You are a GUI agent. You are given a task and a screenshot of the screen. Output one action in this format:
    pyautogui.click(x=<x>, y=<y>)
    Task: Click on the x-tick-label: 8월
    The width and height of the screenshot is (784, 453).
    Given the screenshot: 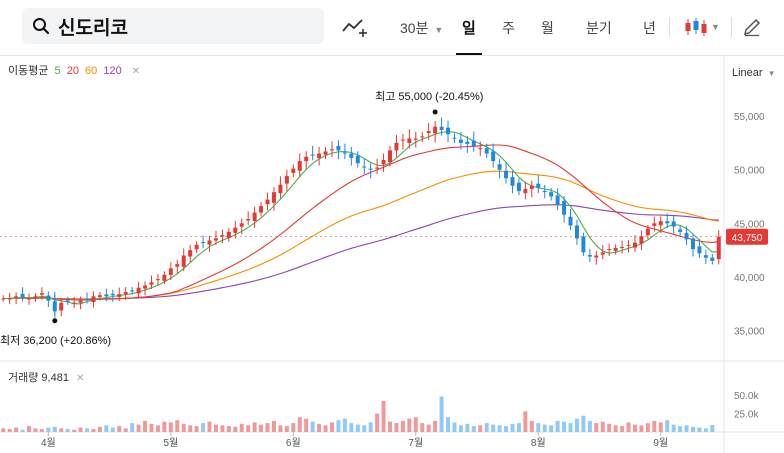 What is the action you would take?
    pyautogui.click(x=538, y=443)
    